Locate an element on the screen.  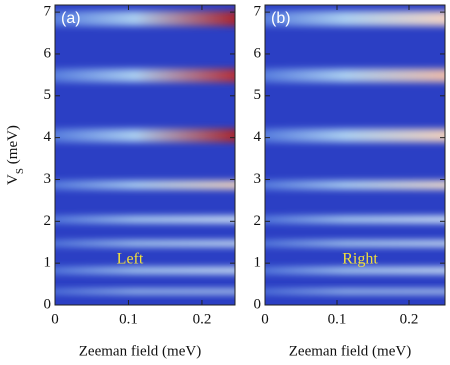
y-axis-label-part: V is located at coordinates (13, 179).